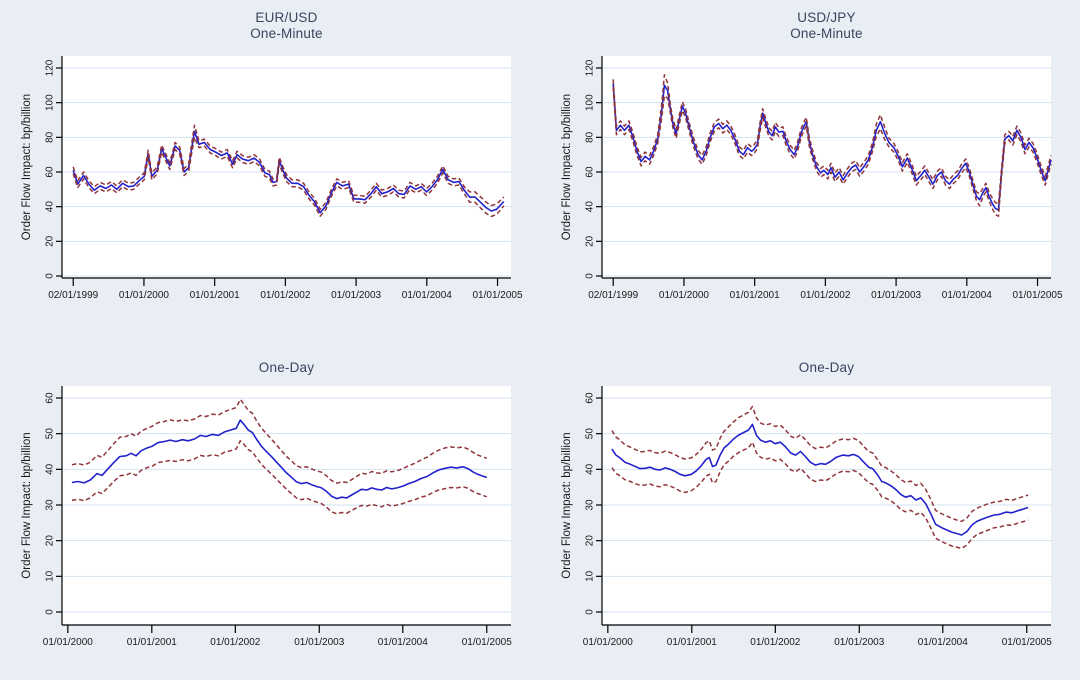  Describe the element at coordinates (826, 17) in the screenshot. I see `panel-title-line: USD/JPY` at that location.